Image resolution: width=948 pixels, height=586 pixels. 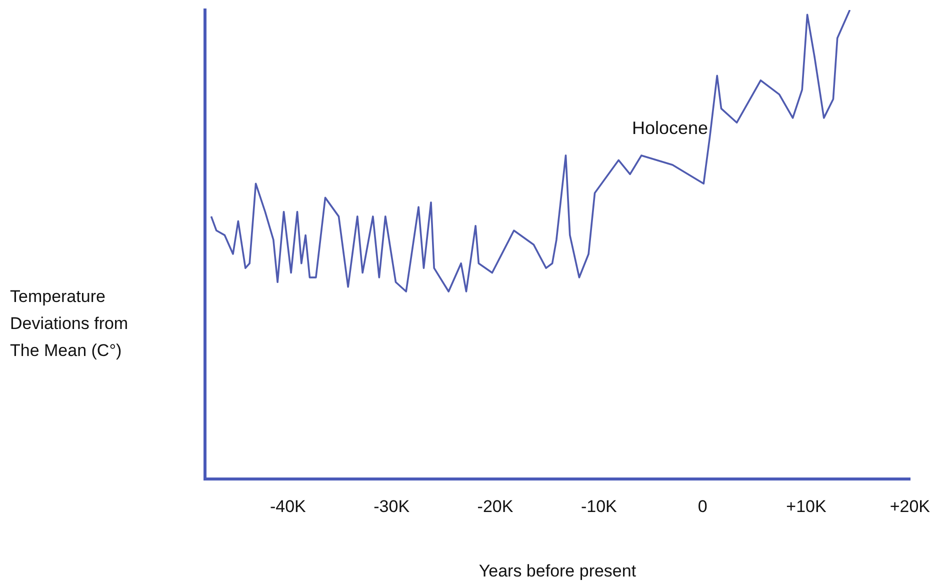 I want to click on x-tick-label: +20K, so click(x=910, y=506).